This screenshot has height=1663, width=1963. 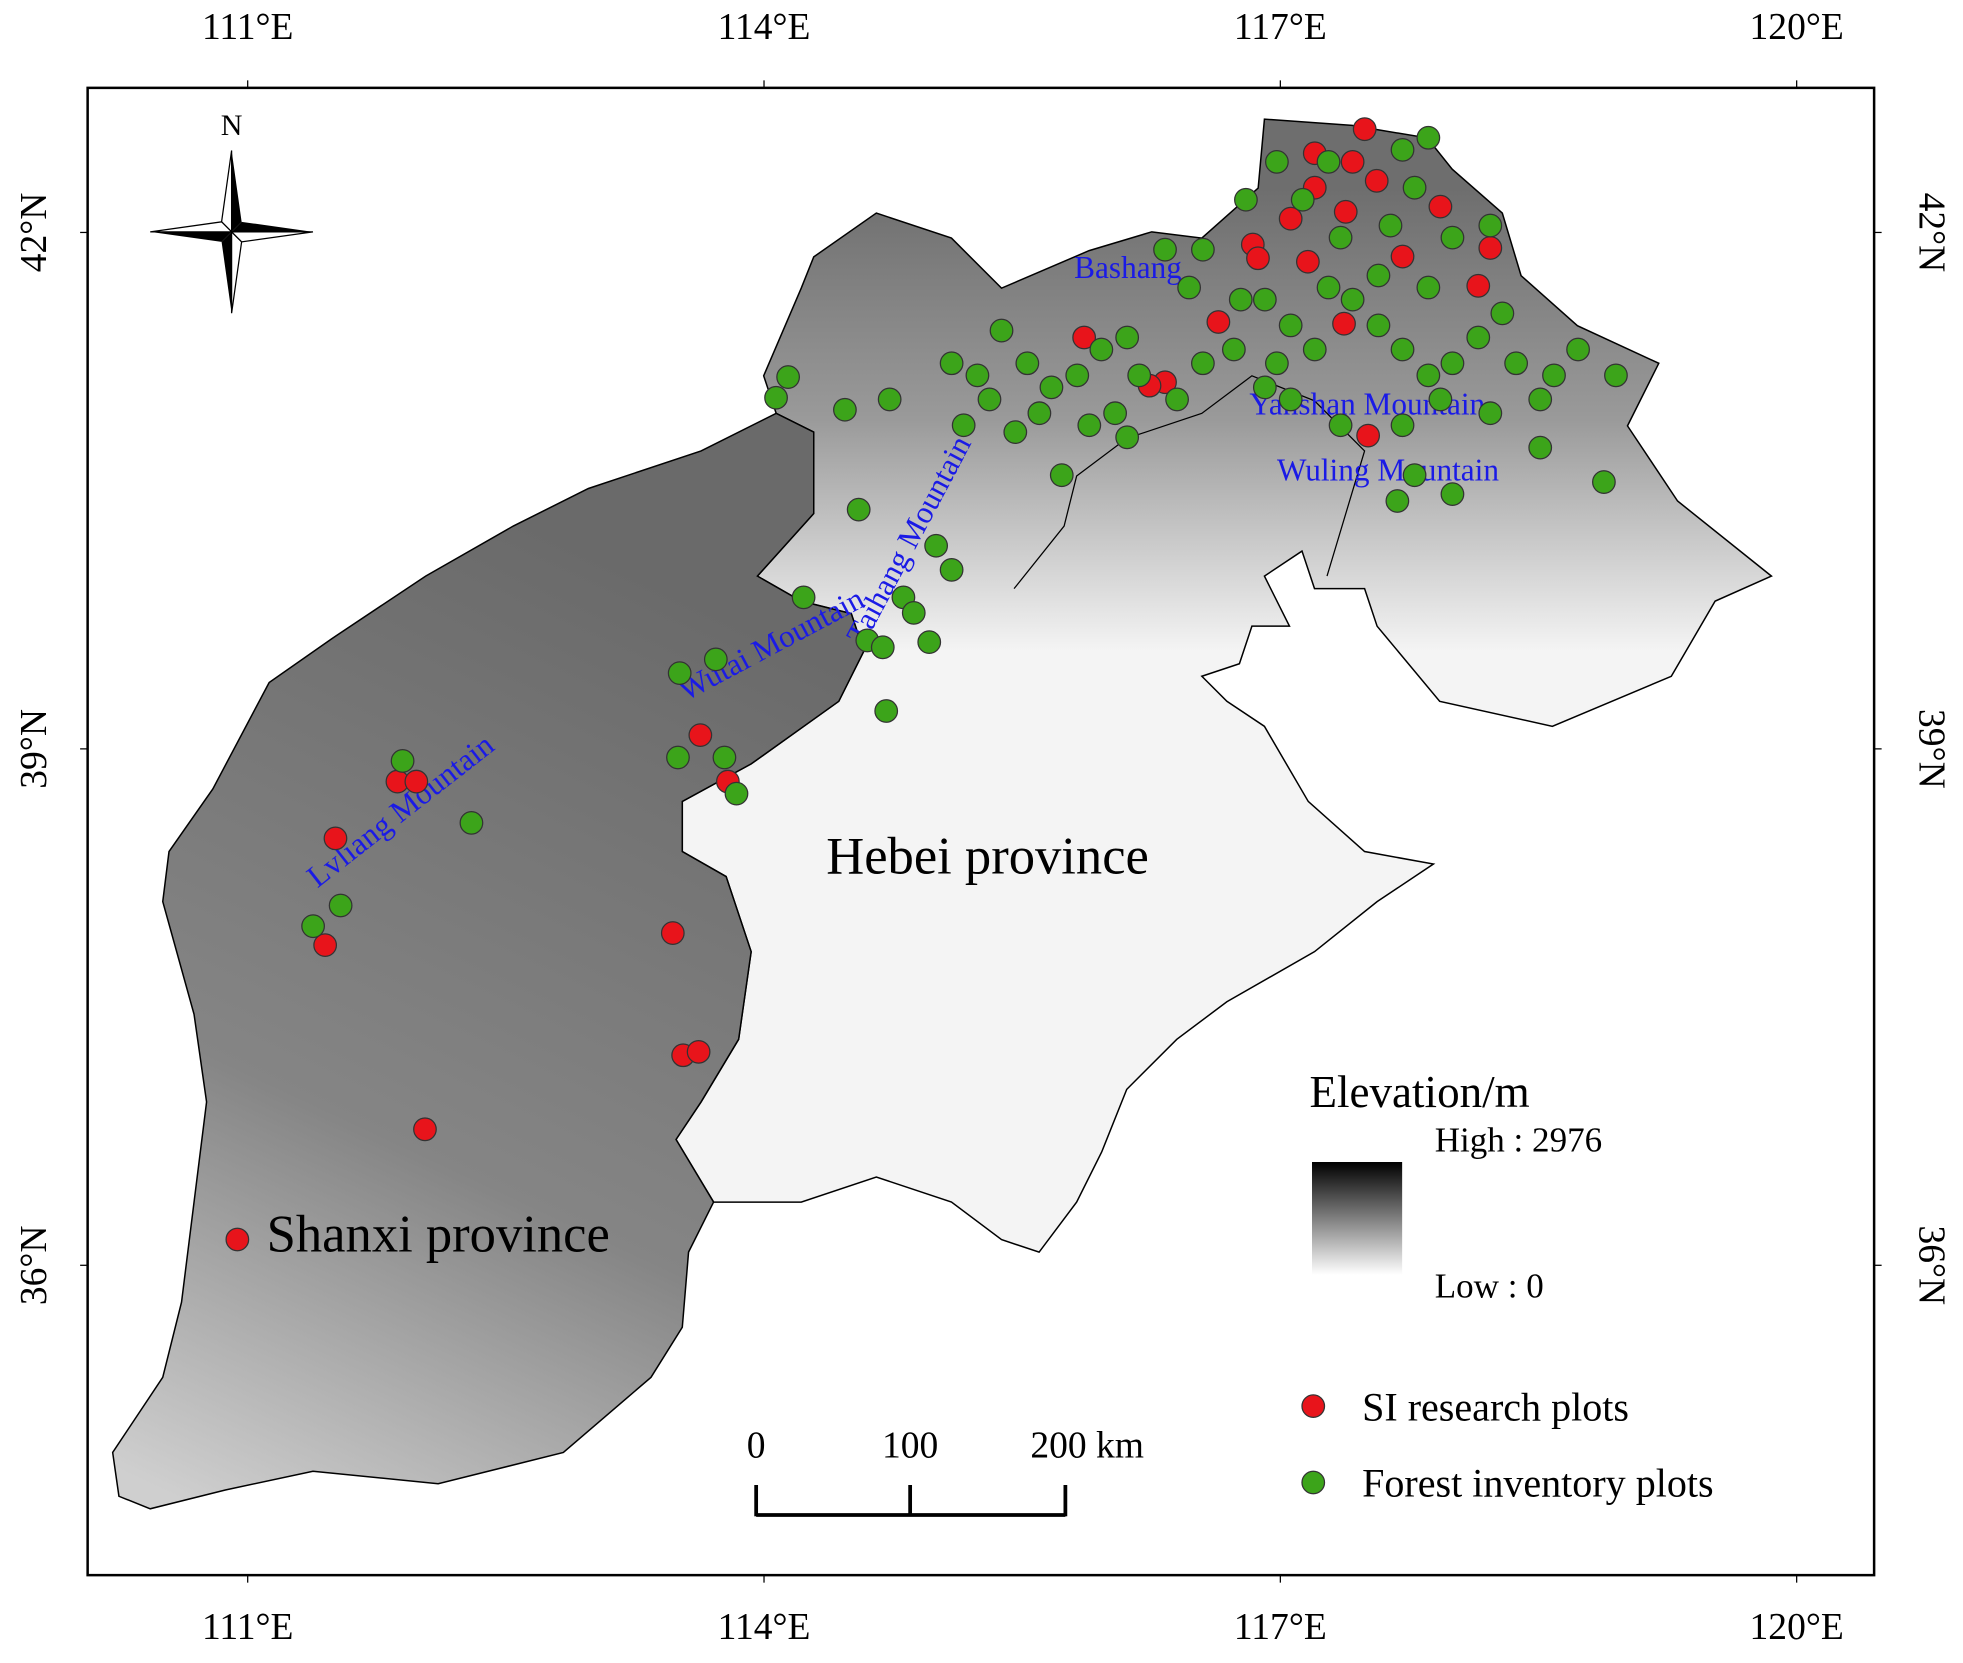 What do you see at coordinates (1538, 1483) in the screenshot?
I see `legend-label: Forest inventory plots` at bounding box center [1538, 1483].